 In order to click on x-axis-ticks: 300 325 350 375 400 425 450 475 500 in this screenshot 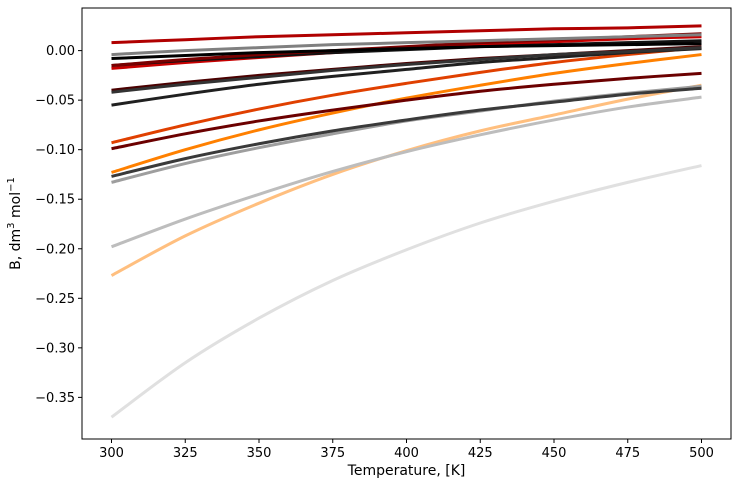, I will do `click(406, 450)`.